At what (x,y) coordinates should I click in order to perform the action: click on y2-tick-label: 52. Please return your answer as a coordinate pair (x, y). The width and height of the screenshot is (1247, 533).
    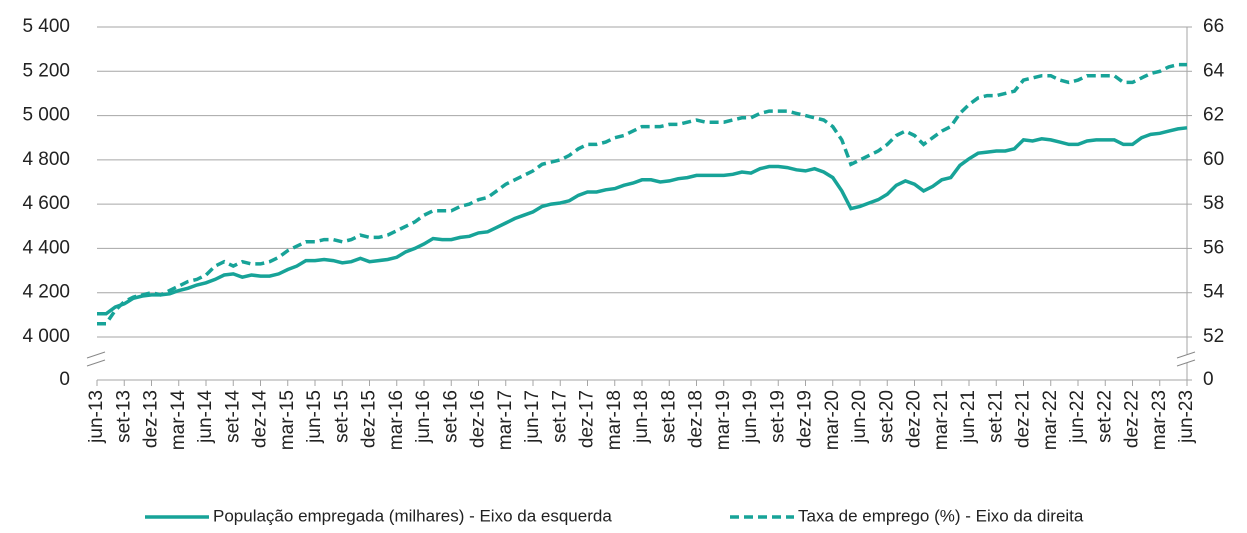
    Looking at the image, I should click on (1213, 336).